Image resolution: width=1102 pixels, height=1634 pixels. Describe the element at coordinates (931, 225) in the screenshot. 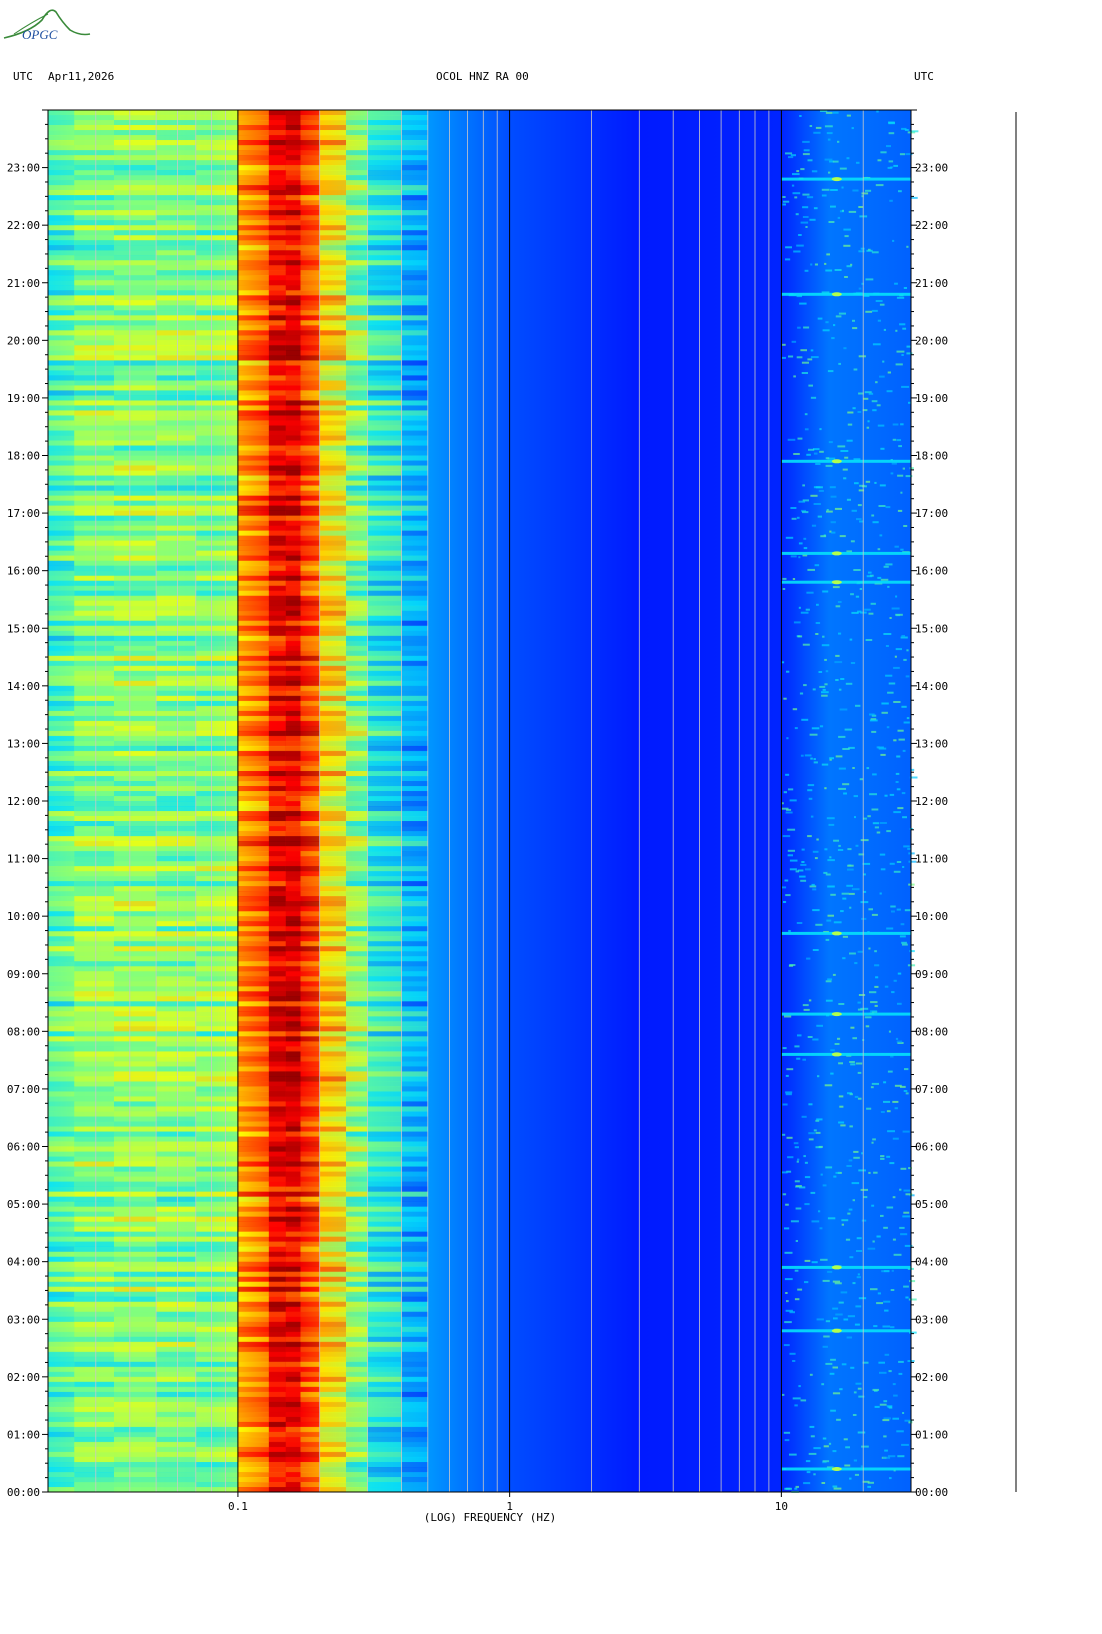

I see `y-tick-label-right: 22:00` at that location.